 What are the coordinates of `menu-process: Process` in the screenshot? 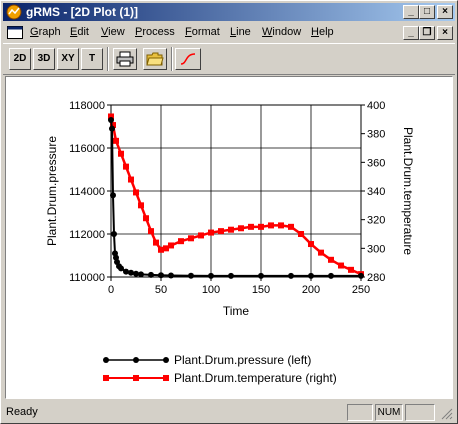 It's located at (155, 32).